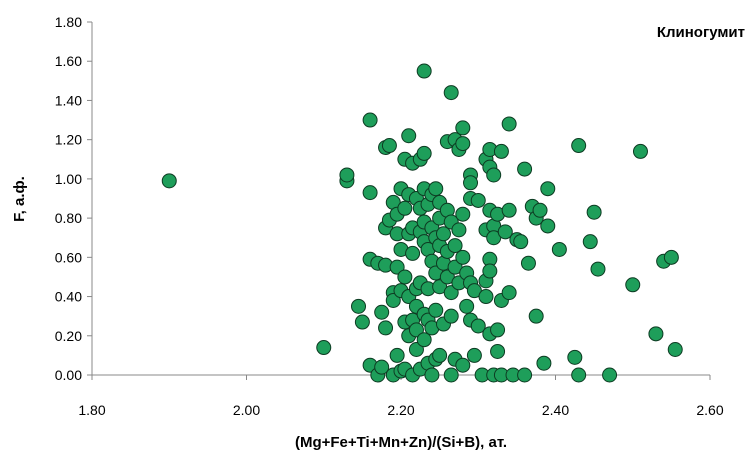 Image resolution: width=752 pixels, height=457 pixels. Describe the element at coordinates (68, 140) in the screenshot. I see `y-tick-label: 1.20` at that location.